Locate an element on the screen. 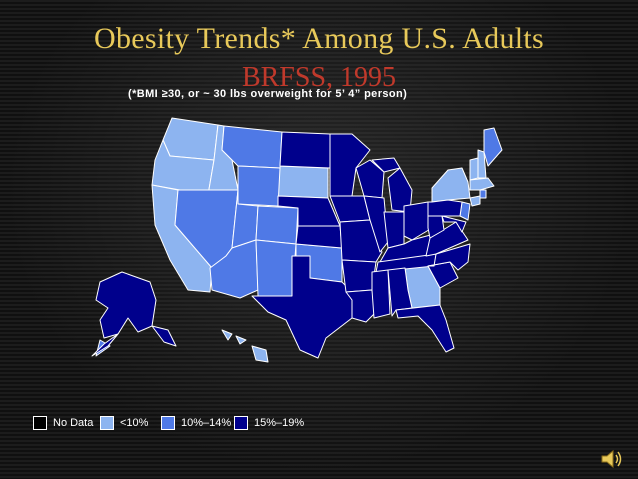 This screenshot has width=638, height=479. state-texas is located at coordinates (302, 307).